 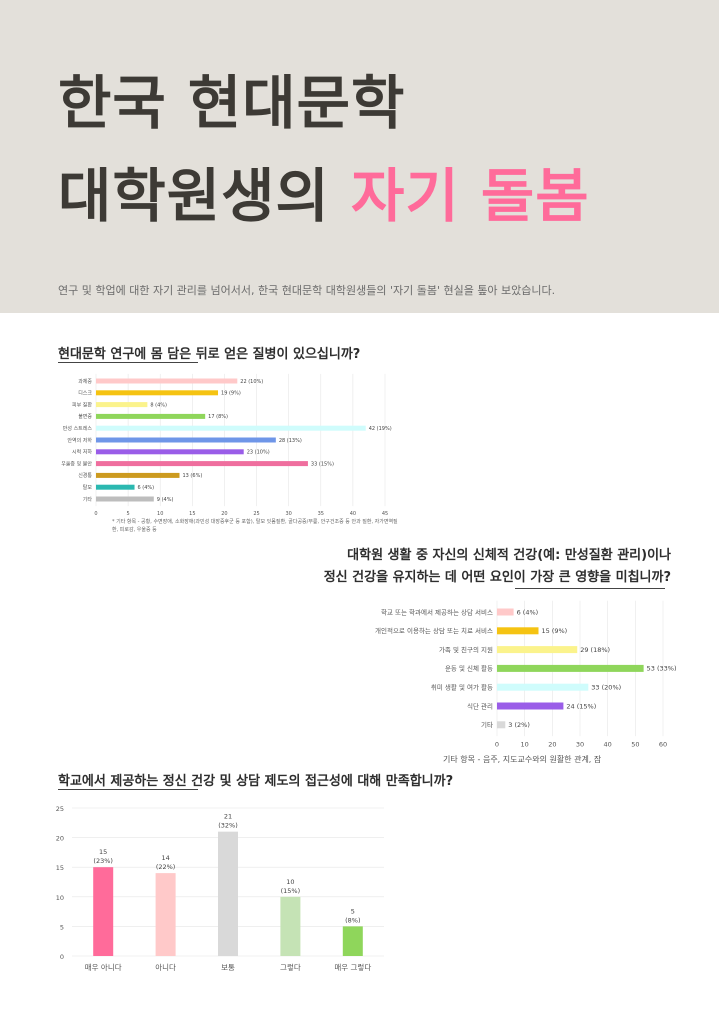 I want to click on chart2-tick-label: 50, so click(x=635, y=745).